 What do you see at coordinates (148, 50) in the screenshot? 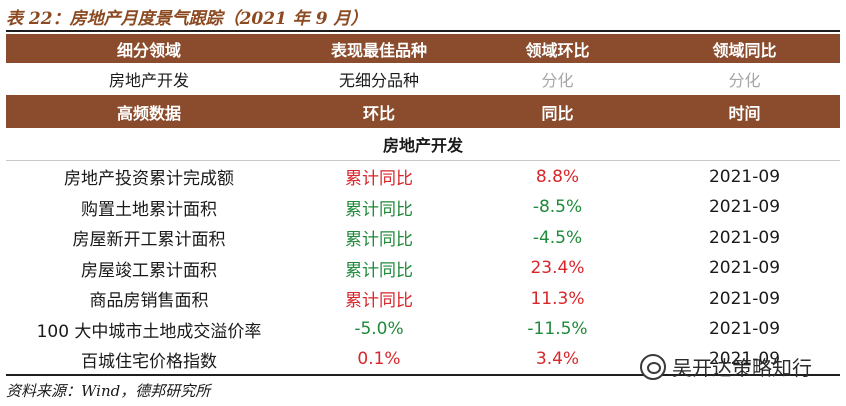
I see `header-segment: 细分领域` at bounding box center [148, 50].